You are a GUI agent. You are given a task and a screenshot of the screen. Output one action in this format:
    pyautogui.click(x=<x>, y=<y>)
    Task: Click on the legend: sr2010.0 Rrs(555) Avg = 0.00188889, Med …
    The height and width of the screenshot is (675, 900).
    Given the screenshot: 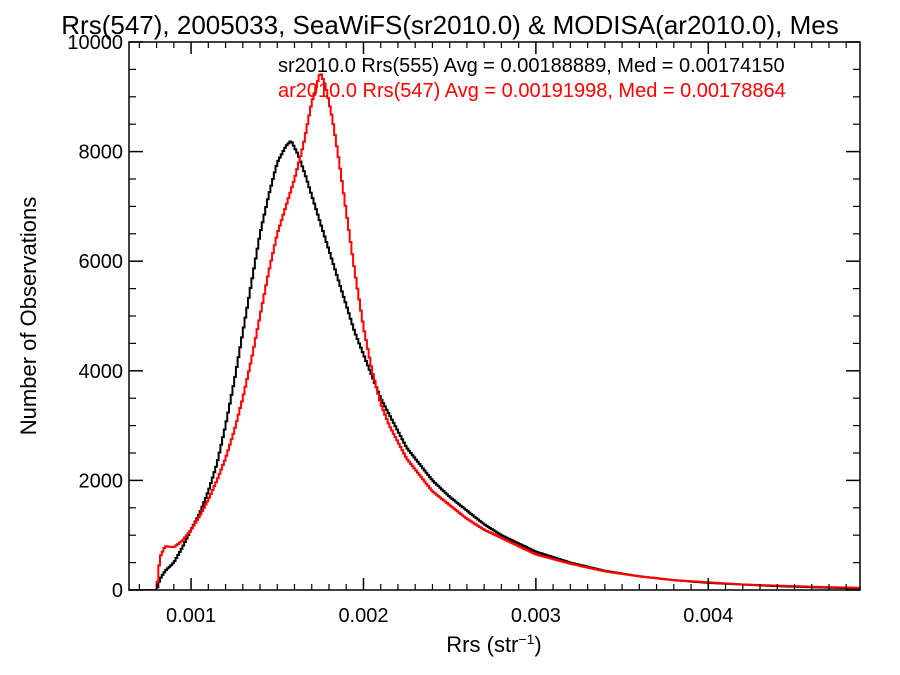 What is the action you would take?
    pyautogui.click(x=532, y=78)
    